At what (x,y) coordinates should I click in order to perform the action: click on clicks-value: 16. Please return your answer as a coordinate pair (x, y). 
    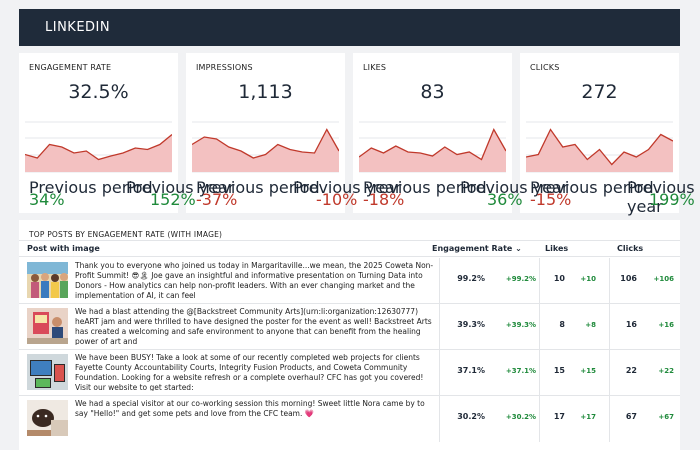
    Looking at the image, I should click on (631, 324).